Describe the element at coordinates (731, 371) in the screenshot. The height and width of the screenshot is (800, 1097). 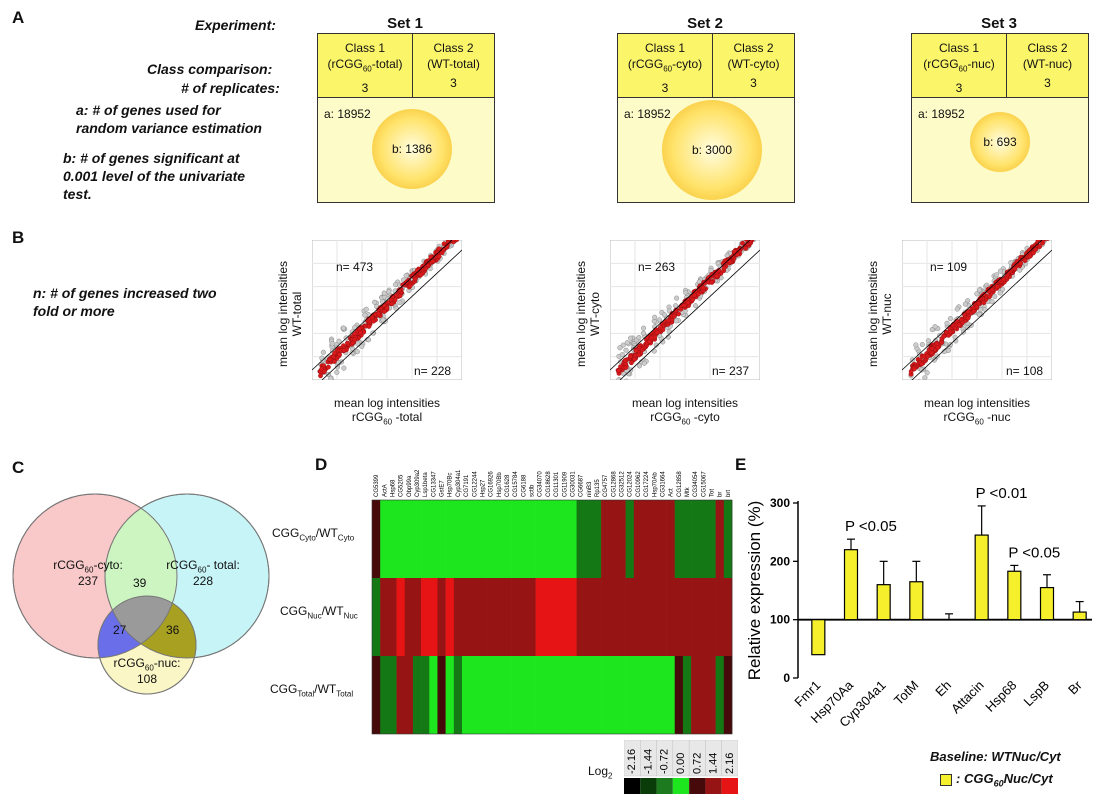
I see `scatter2-n-bottom: n= 237` at that location.